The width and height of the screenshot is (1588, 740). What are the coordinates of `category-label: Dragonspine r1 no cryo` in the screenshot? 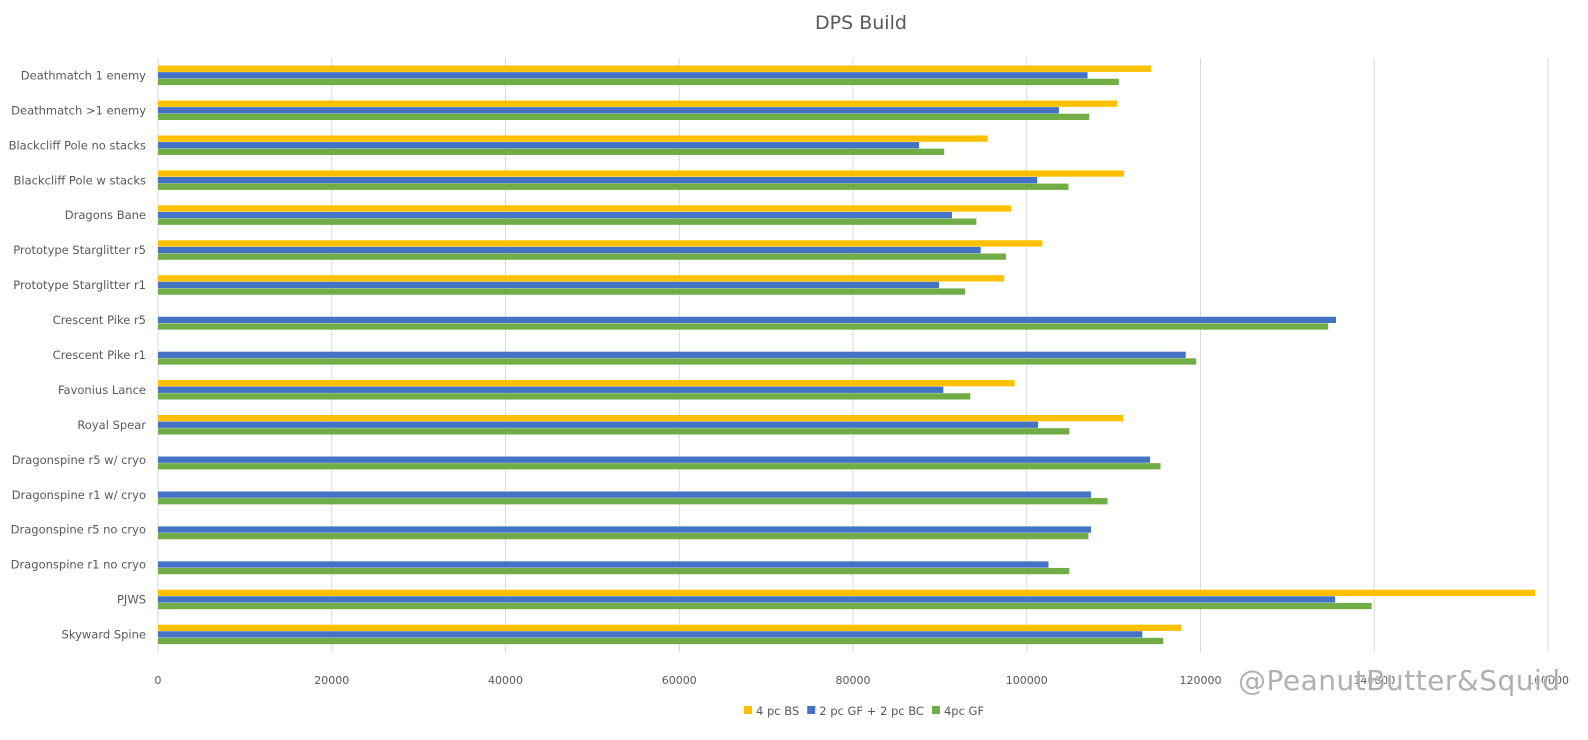 It's located at (78, 565).